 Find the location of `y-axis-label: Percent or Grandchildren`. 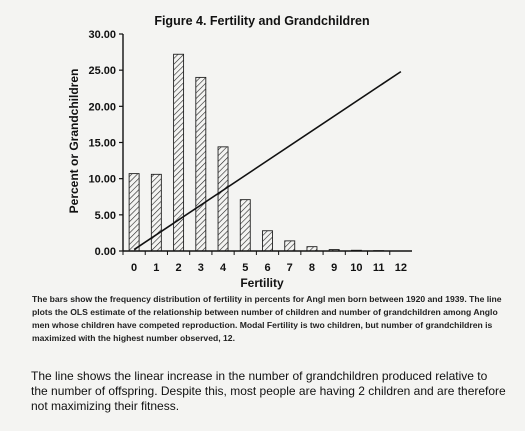

y-axis-label: Percent or Grandchildren is located at coordinates (74, 141).